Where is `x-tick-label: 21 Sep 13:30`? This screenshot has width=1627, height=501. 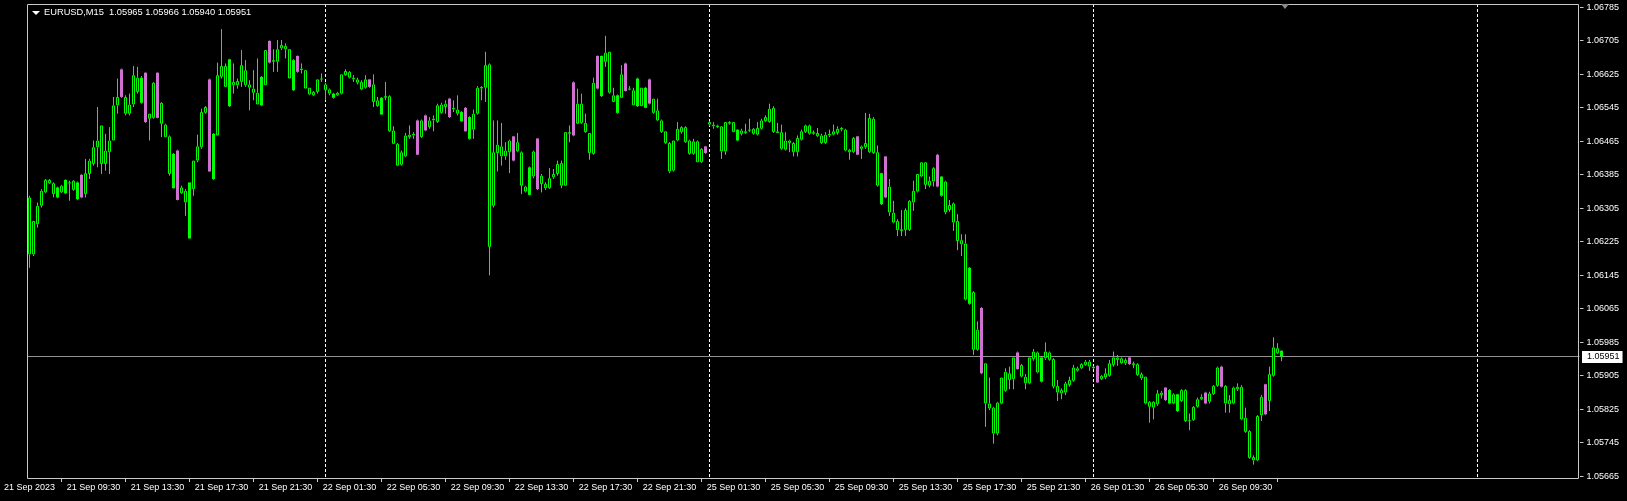 x-tick-label: 21 Sep 13:30 is located at coordinates (157, 486).